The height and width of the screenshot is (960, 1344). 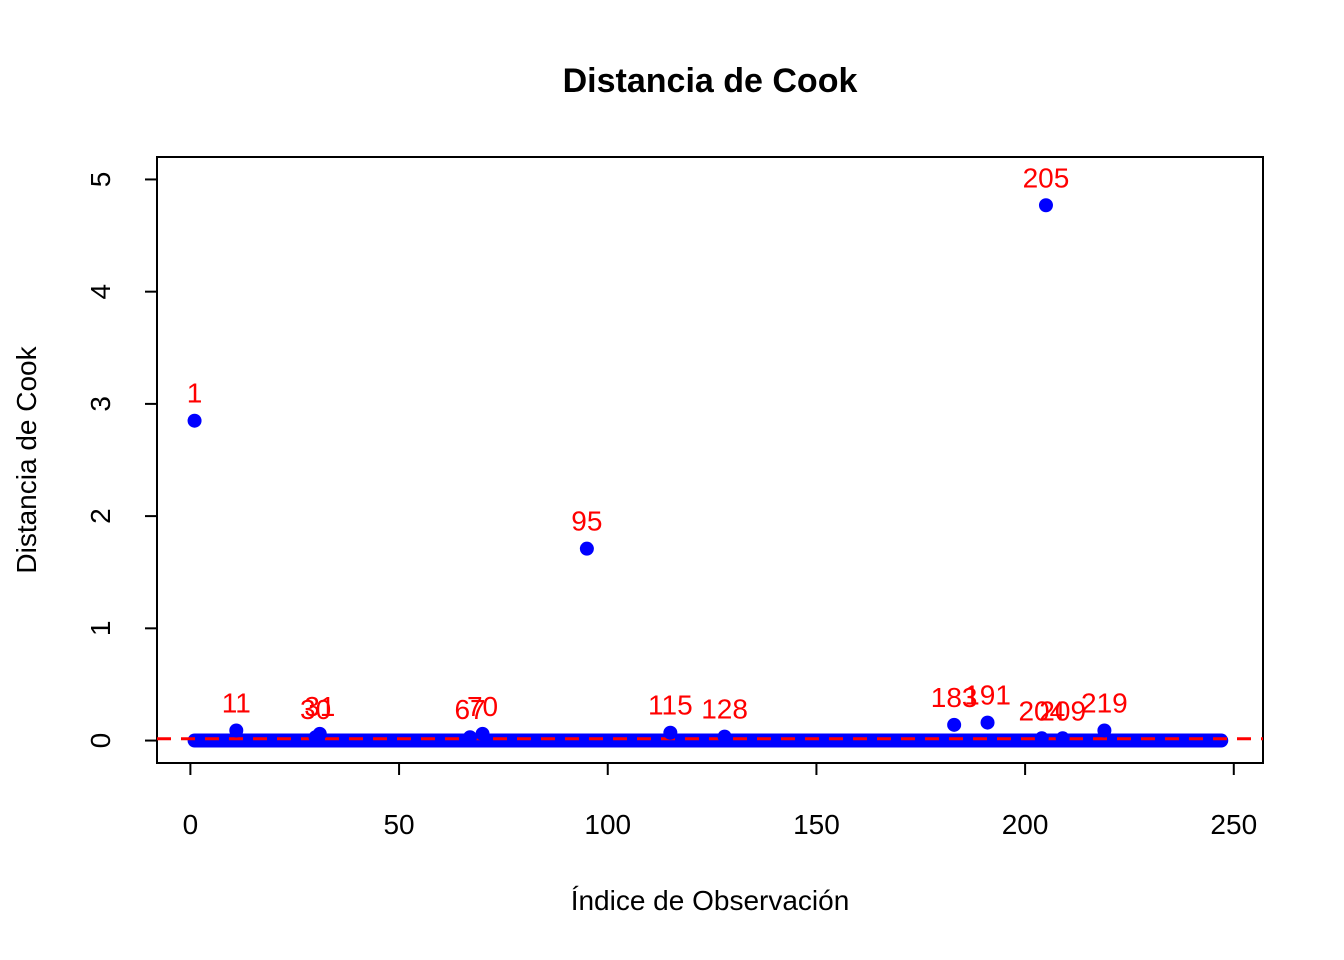 What do you see at coordinates (191, 824) in the screenshot?
I see `x-tick-label: 0` at bounding box center [191, 824].